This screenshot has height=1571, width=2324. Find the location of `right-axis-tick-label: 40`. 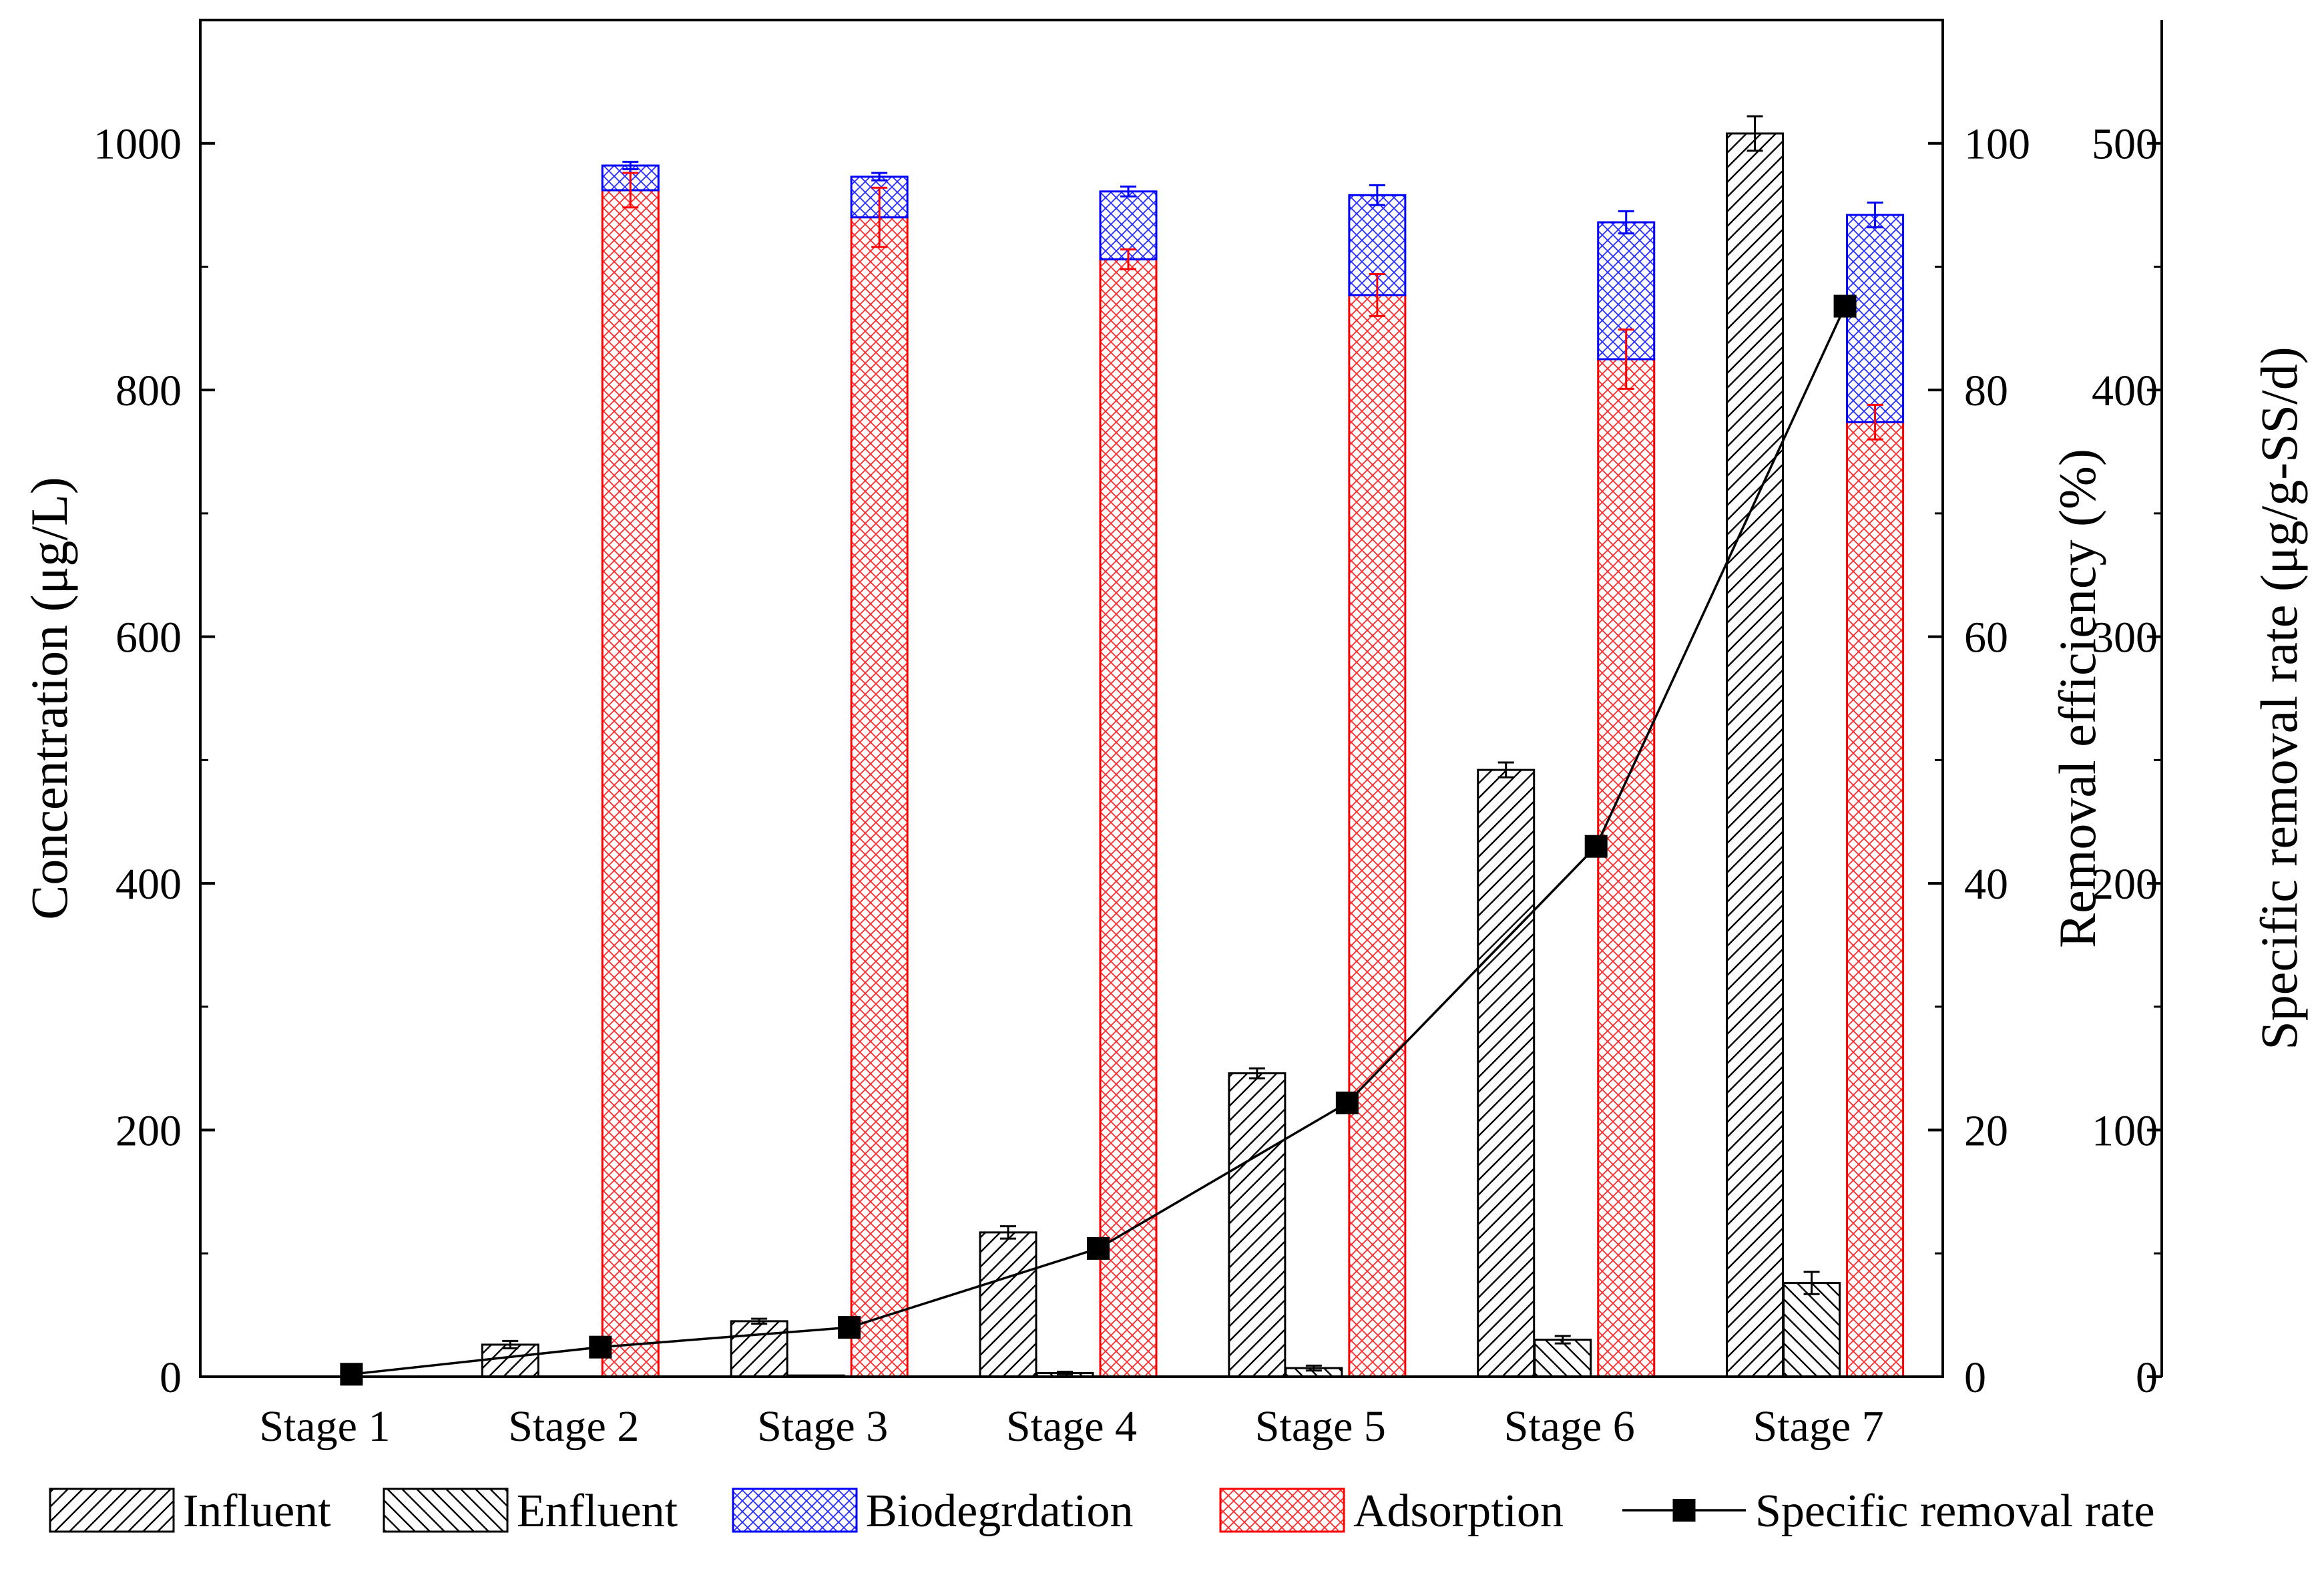

right-axis-tick-label: 40 is located at coordinates (1986, 884).